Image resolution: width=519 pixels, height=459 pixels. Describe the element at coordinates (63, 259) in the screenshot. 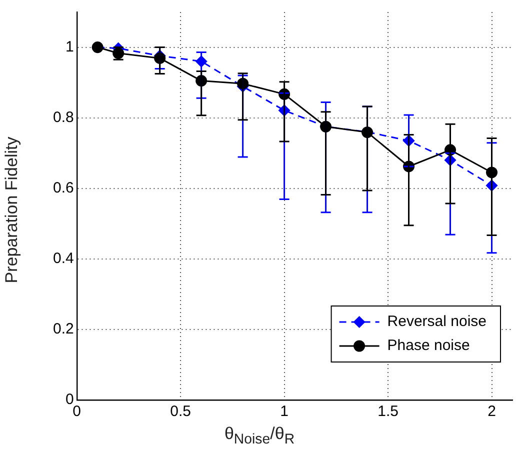

I see `y-tick-label: 0.4` at that location.